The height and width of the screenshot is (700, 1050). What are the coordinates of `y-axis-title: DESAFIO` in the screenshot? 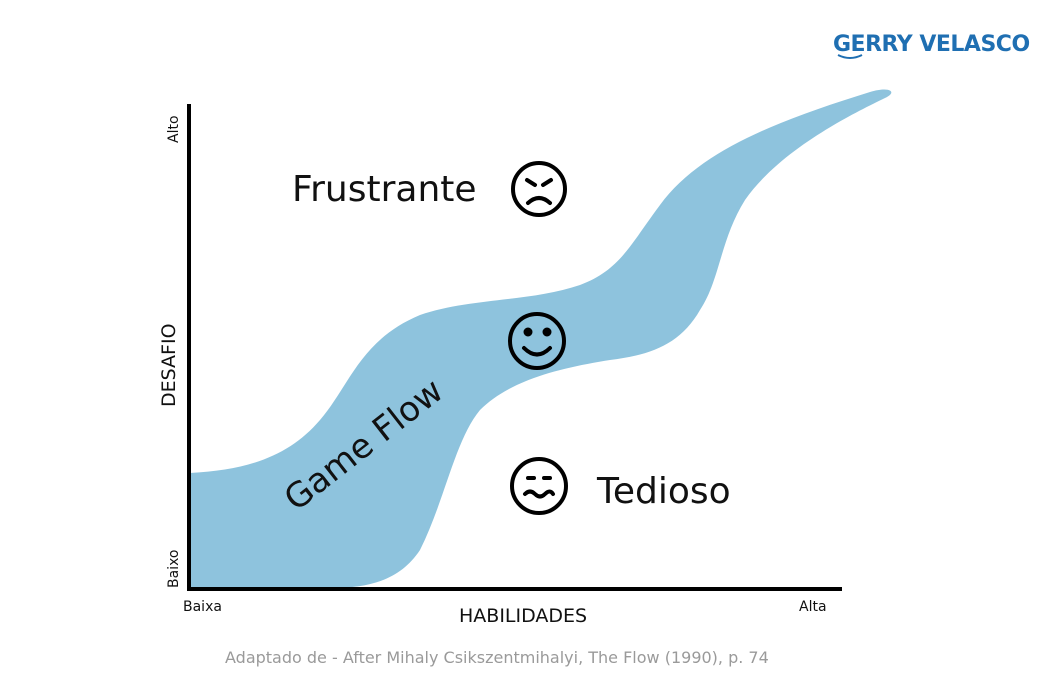 It's located at (169, 365).